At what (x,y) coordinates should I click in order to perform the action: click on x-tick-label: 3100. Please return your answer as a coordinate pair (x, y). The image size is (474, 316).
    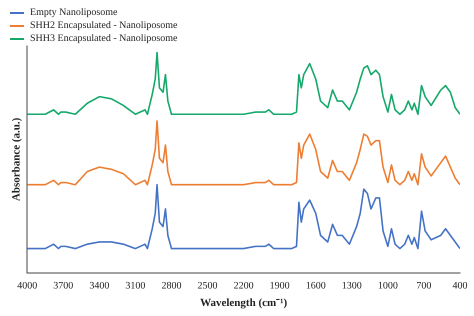
    Looking at the image, I should click on (135, 286).